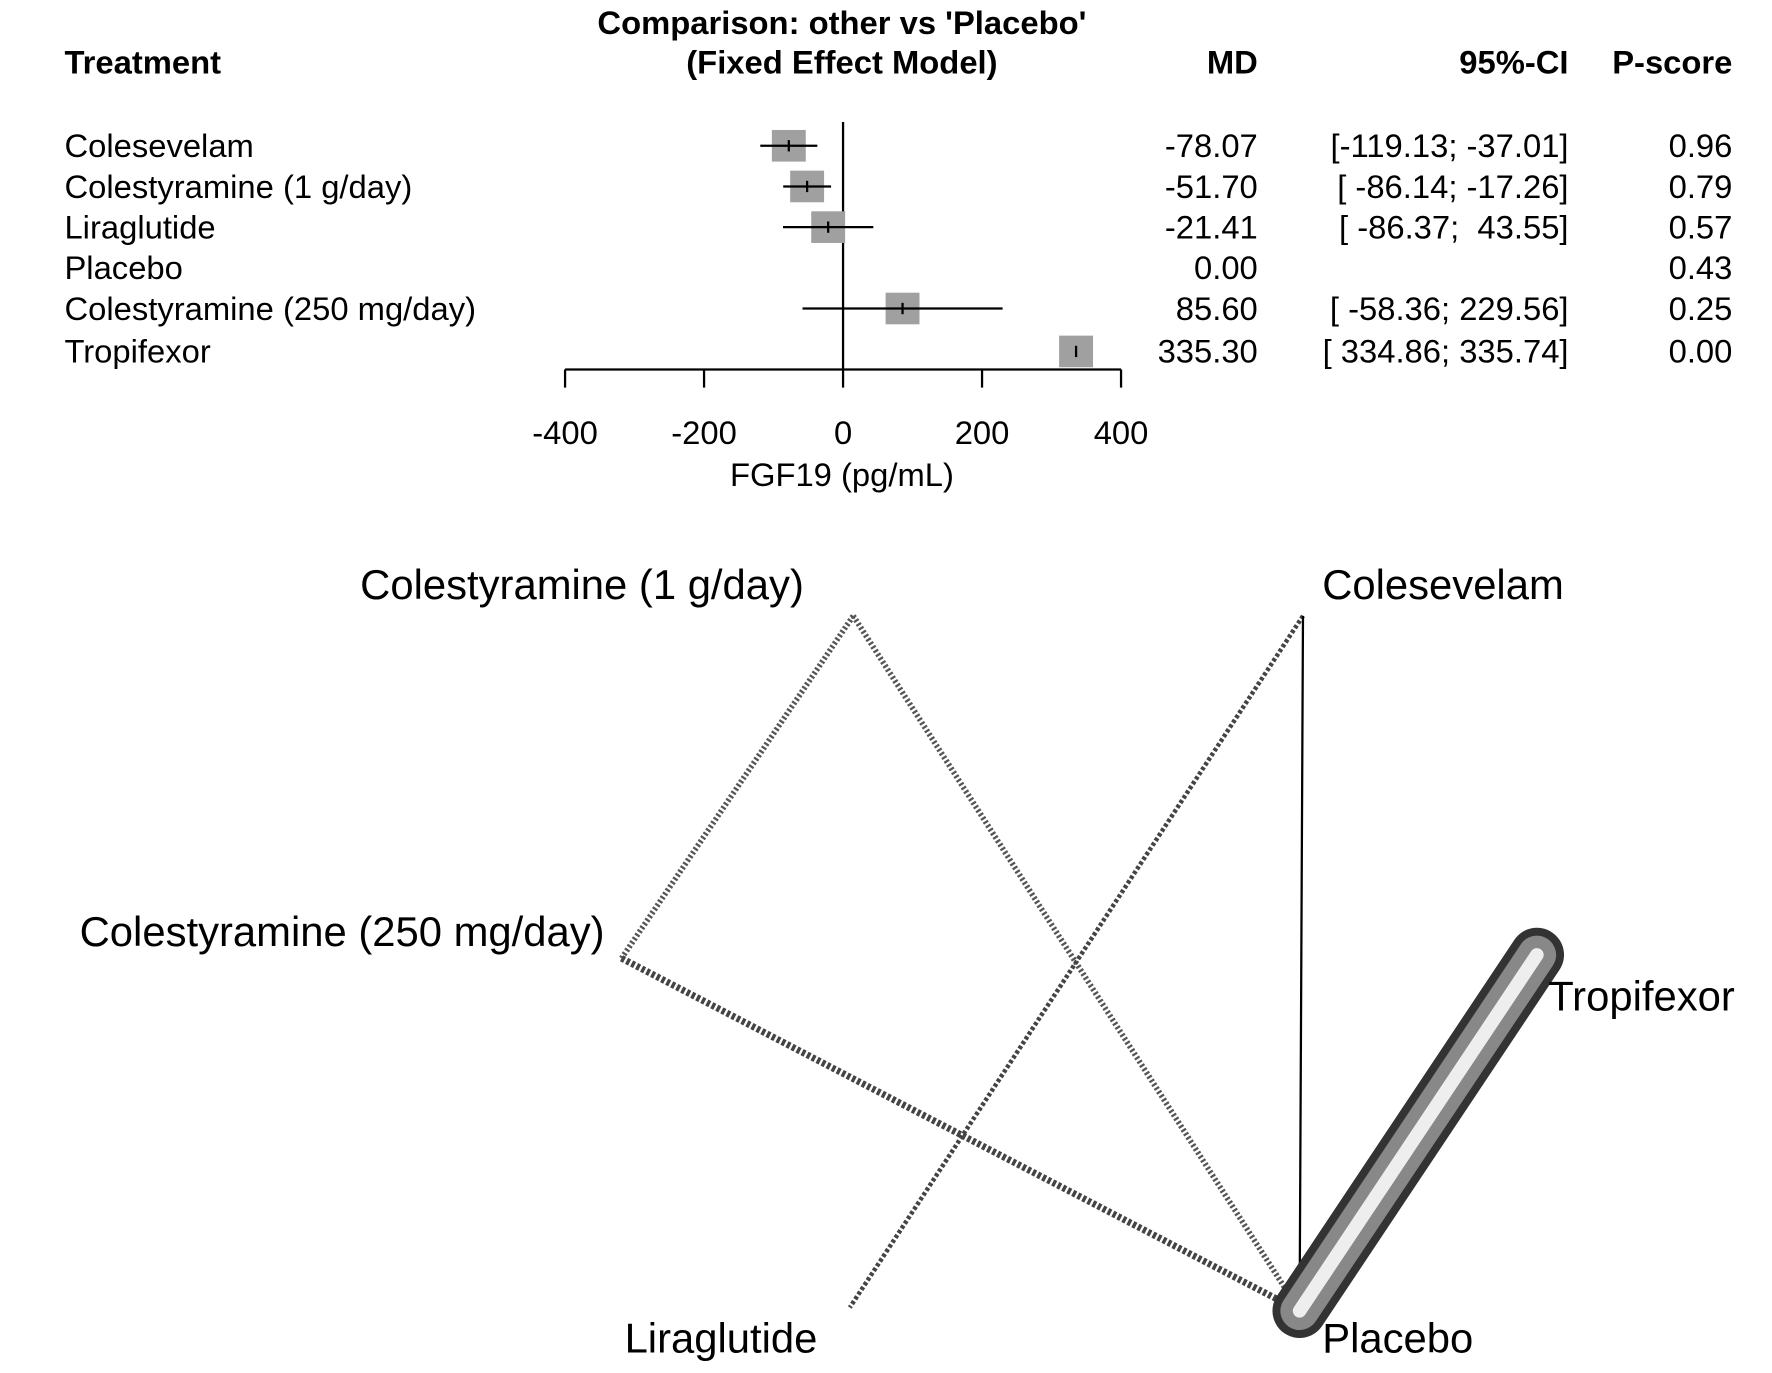 The height and width of the screenshot is (1373, 1772). What do you see at coordinates (137, 351) in the screenshot?
I see `treatment-label: Tropifexor` at bounding box center [137, 351].